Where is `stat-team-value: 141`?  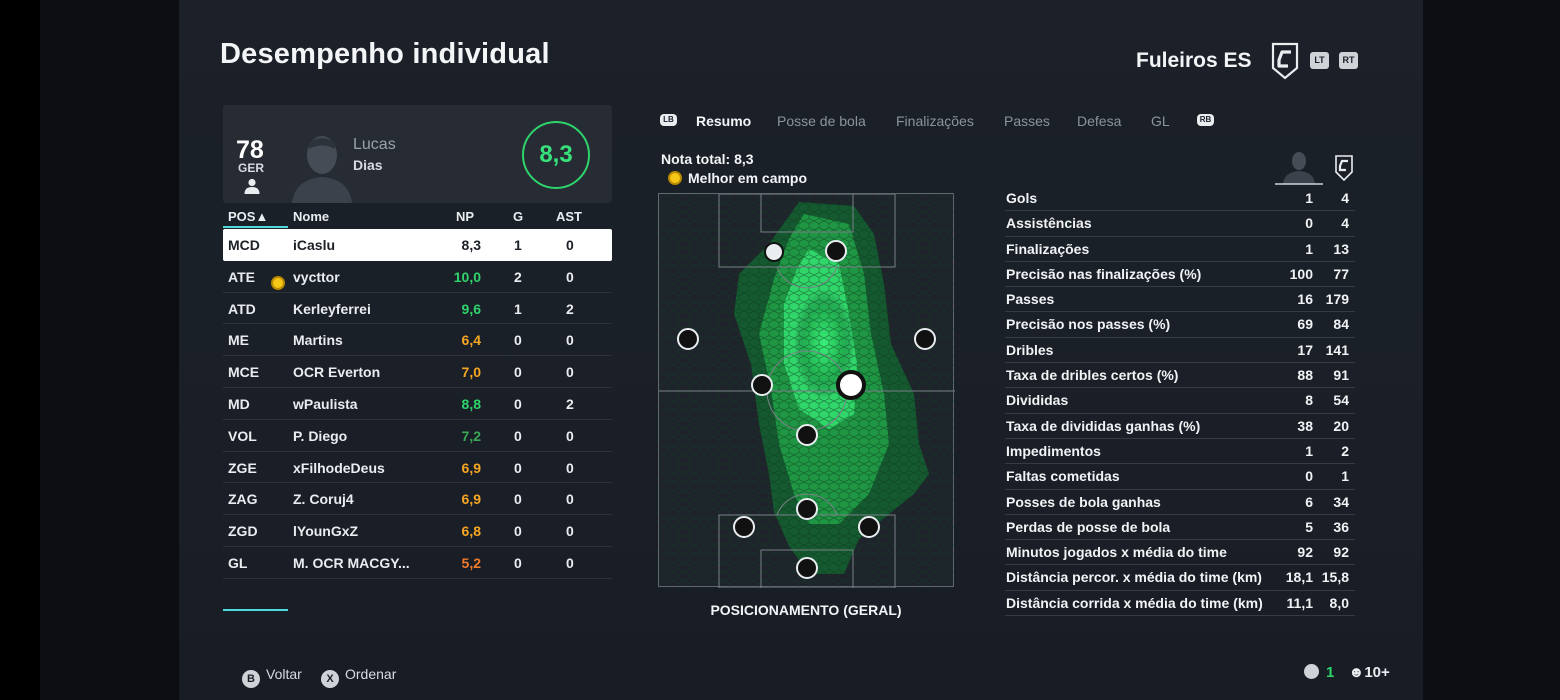 stat-team-value: 141 is located at coordinates (1337, 349).